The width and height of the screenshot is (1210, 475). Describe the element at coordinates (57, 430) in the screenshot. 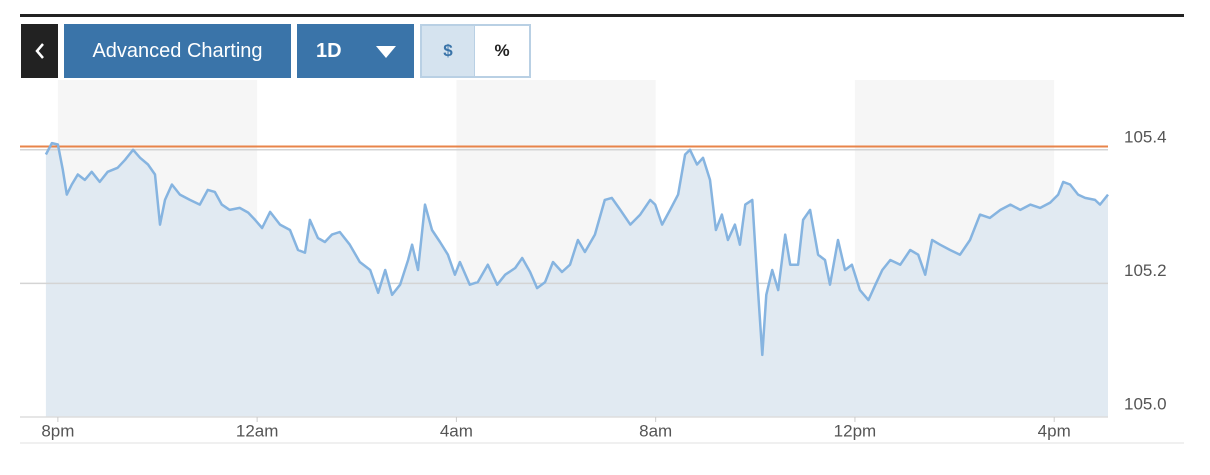

I see `x-tick-label: 8pm` at that location.